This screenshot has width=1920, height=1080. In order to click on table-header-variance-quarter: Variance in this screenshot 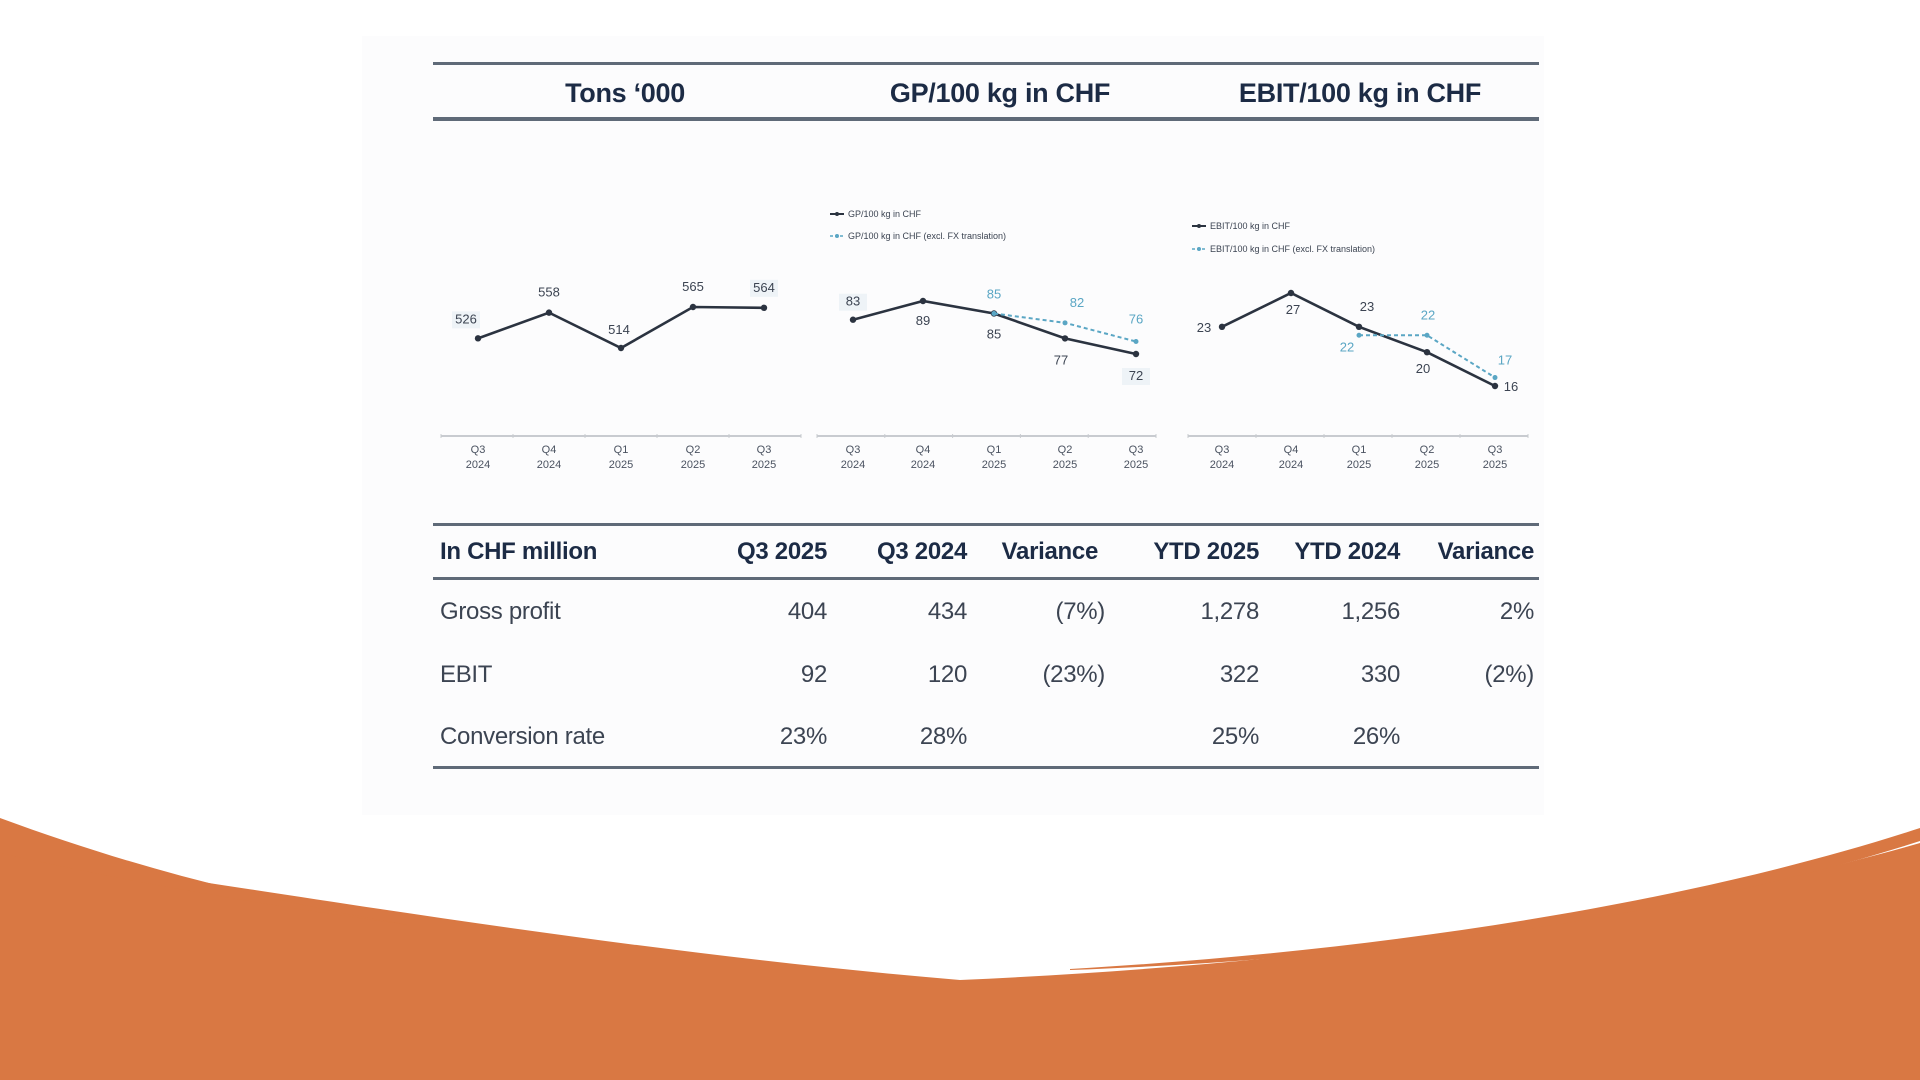, I will do `click(1050, 551)`.